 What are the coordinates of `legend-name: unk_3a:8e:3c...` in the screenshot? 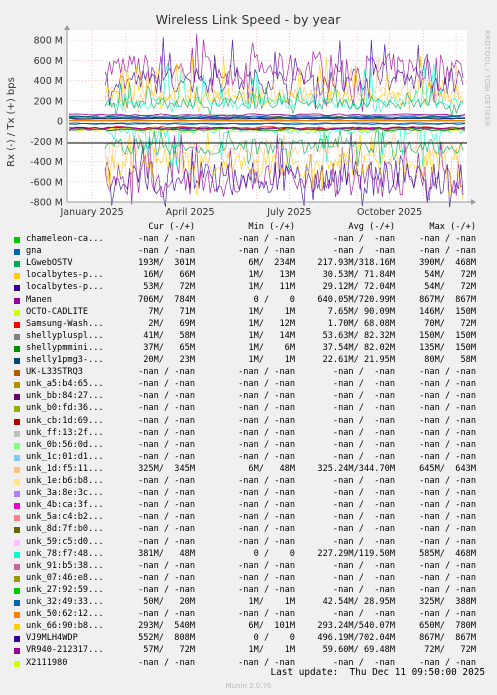 It's located at (65, 493).